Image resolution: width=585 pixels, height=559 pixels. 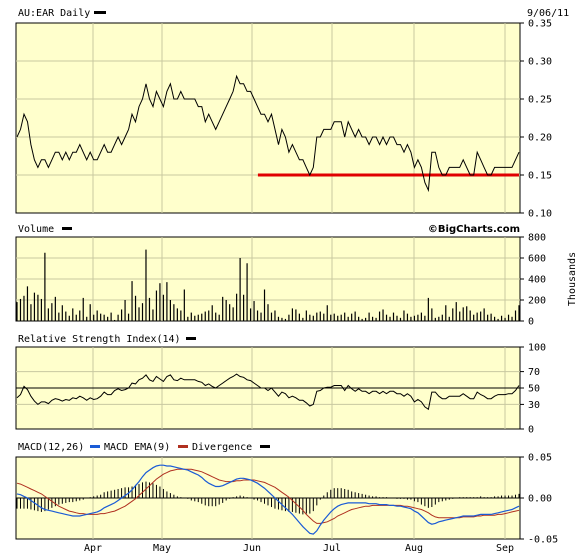 I want to click on y-tick-label: 0.10, so click(x=540, y=214).